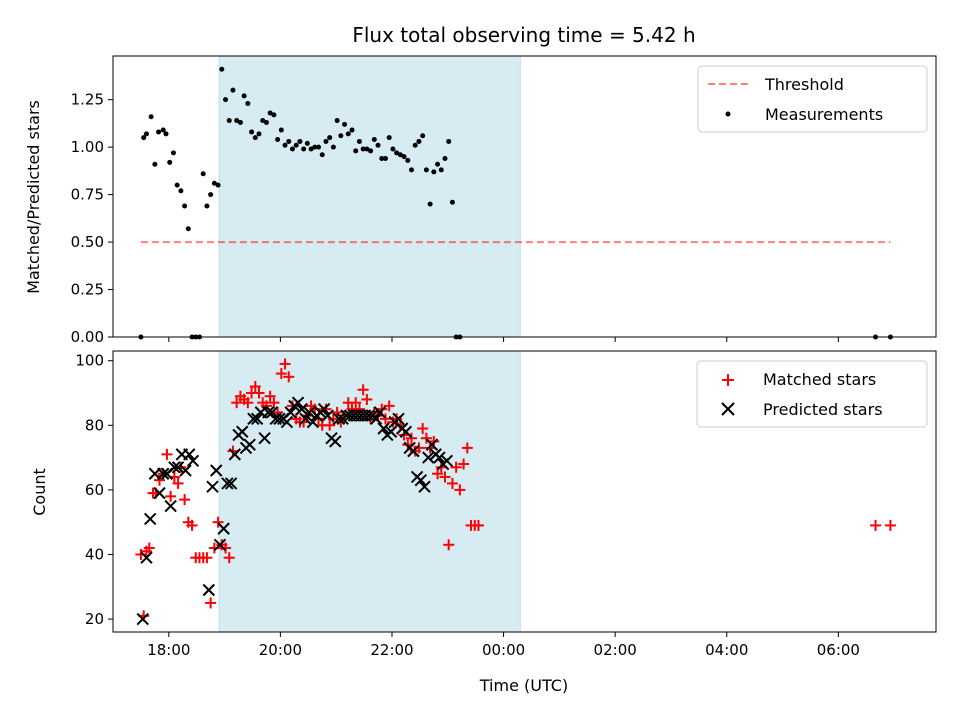 This screenshot has width=960, height=720. I want to click on count-legend-box, so click(812, 394).